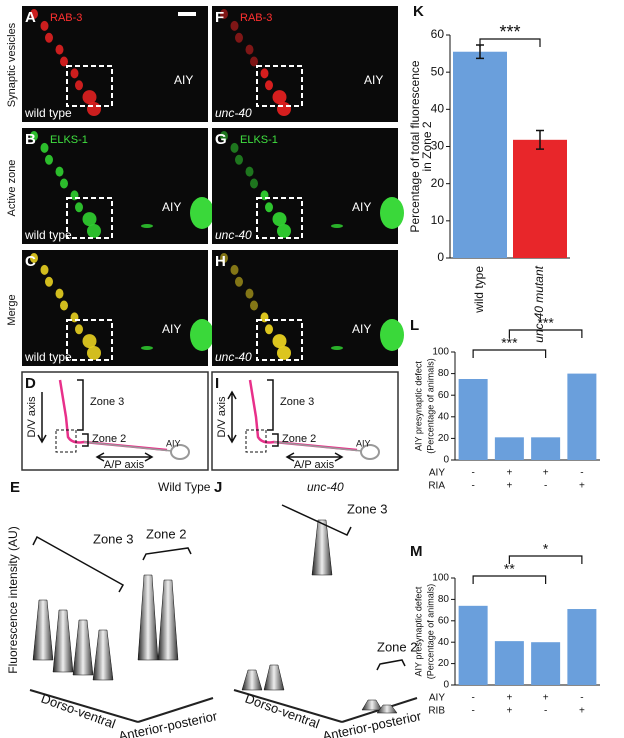  What do you see at coordinates (221, 139) in the screenshot?
I see `panel-letter: G` at bounding box center [221, 139].